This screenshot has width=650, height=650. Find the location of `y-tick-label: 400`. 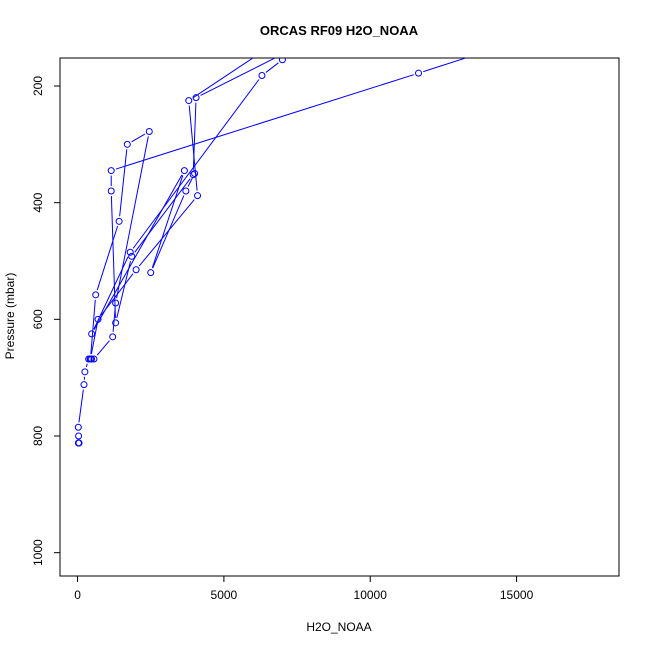

y-tick-label: 400 is located at coordinates (38, 202).